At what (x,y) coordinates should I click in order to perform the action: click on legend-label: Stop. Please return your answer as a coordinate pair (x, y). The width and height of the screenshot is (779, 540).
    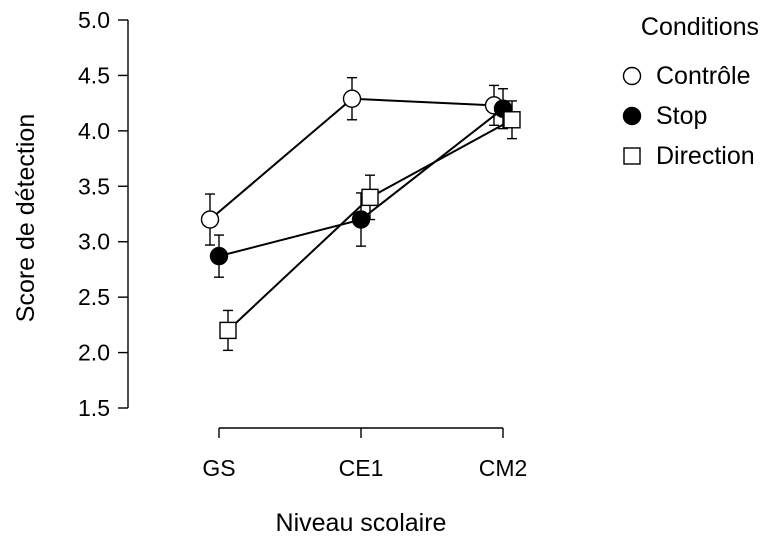
    Looking at the image, I should click on (681, 116).